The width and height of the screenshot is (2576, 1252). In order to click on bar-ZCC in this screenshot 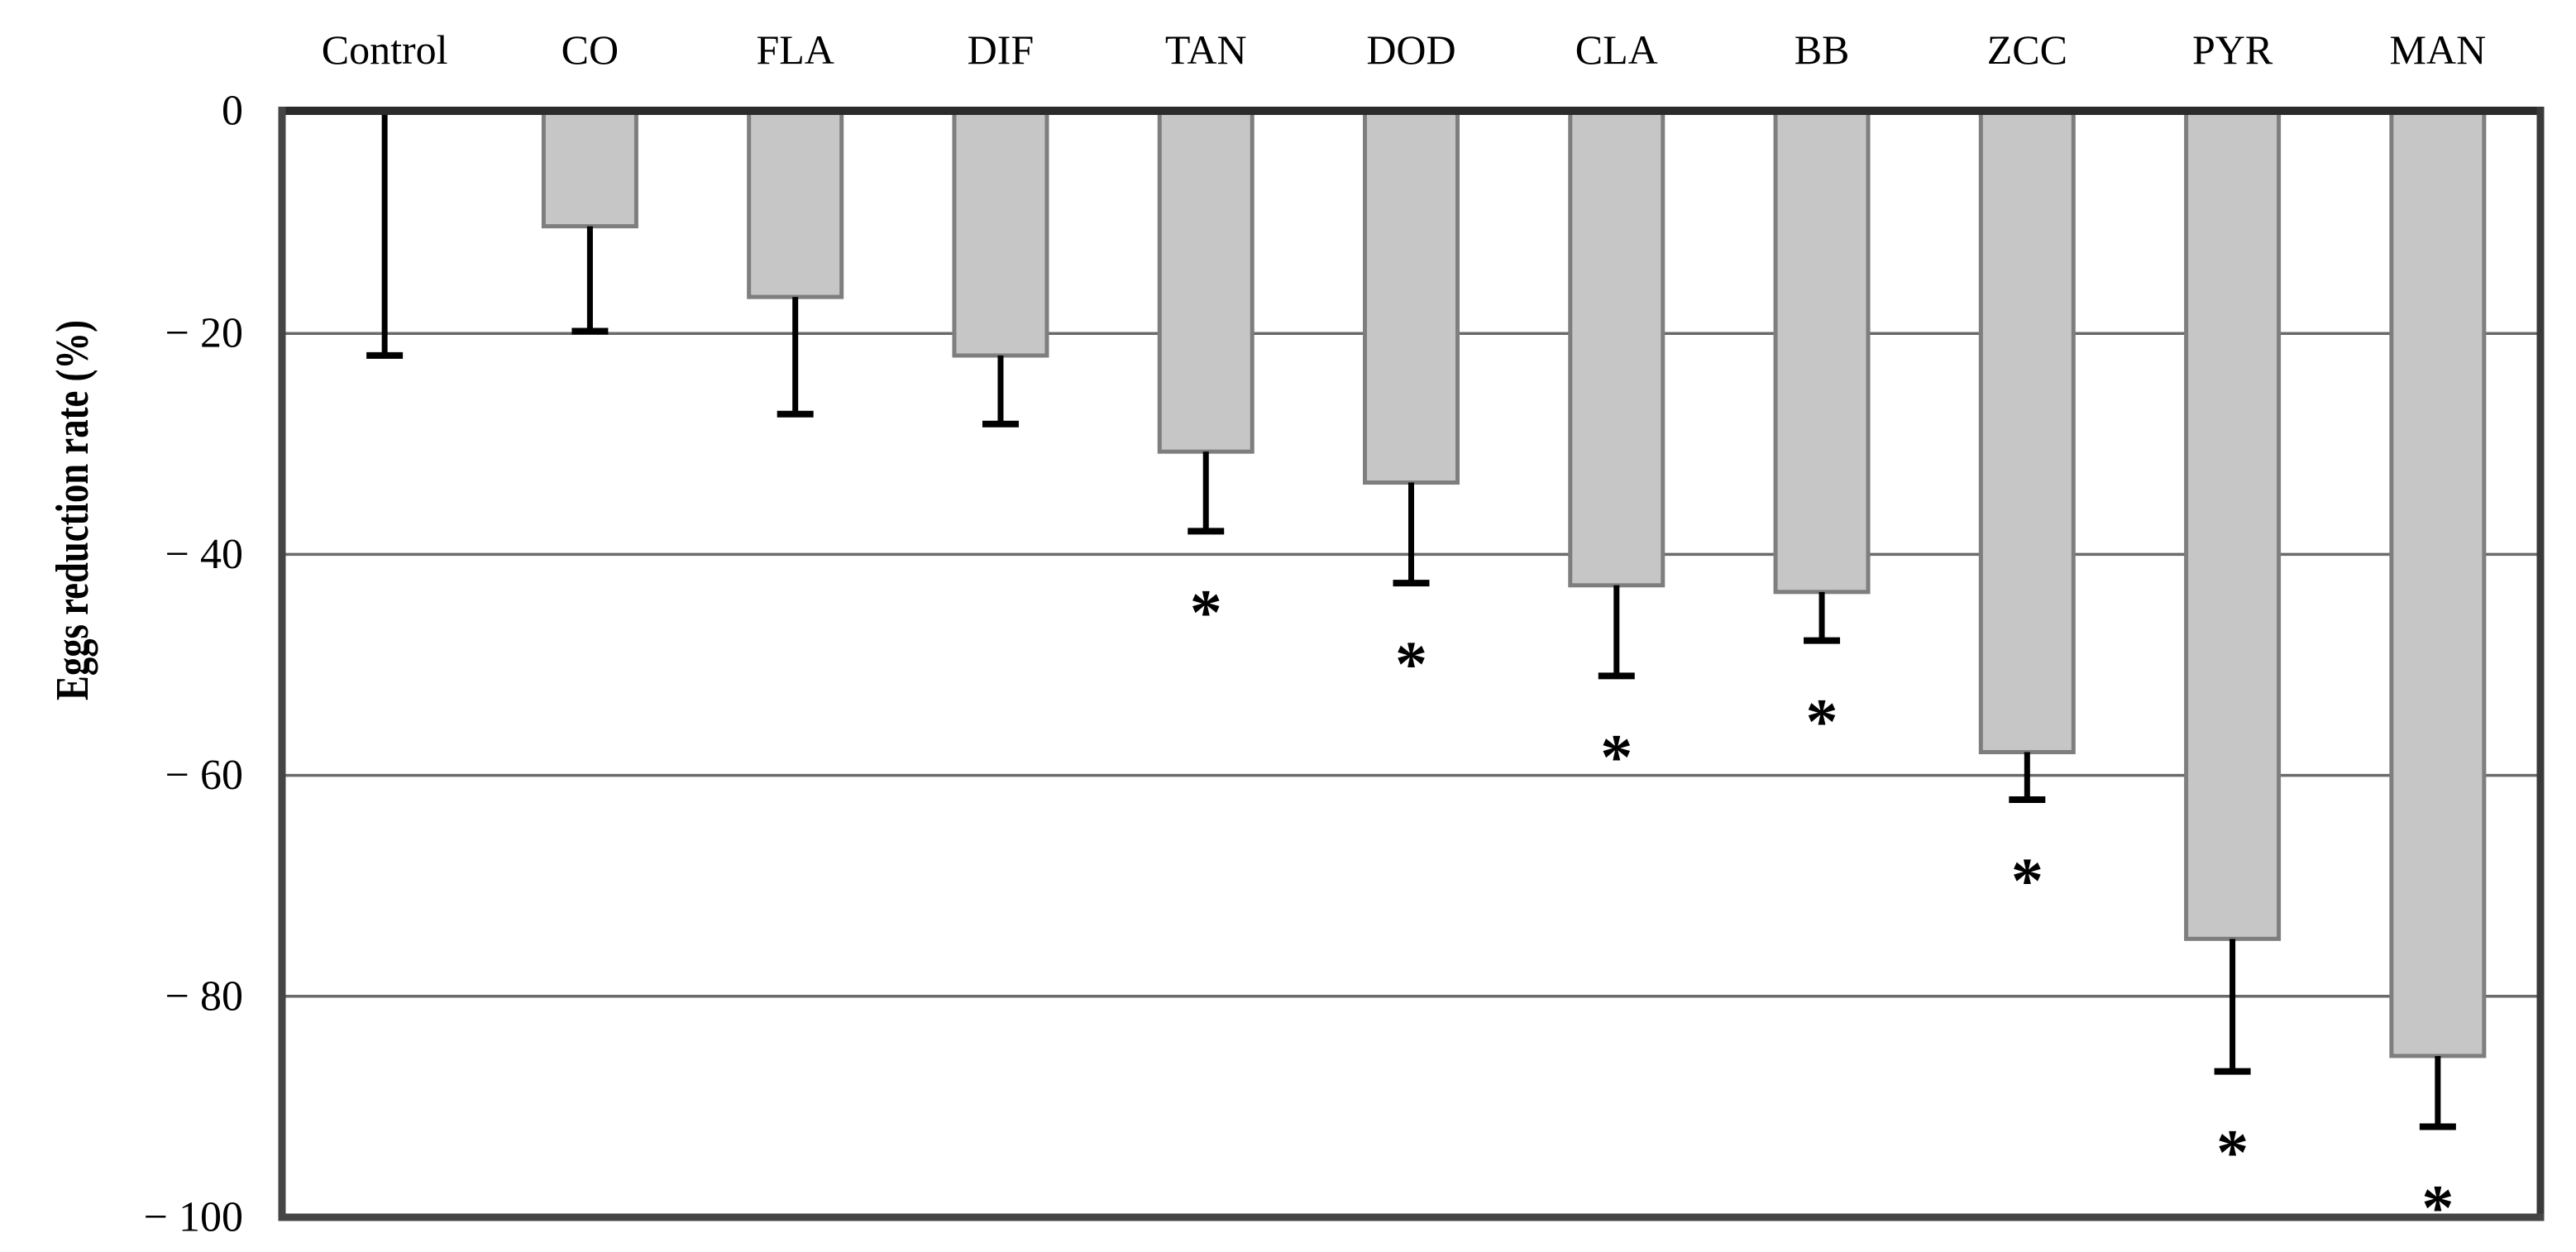, I will do `click(2027, 432)`.